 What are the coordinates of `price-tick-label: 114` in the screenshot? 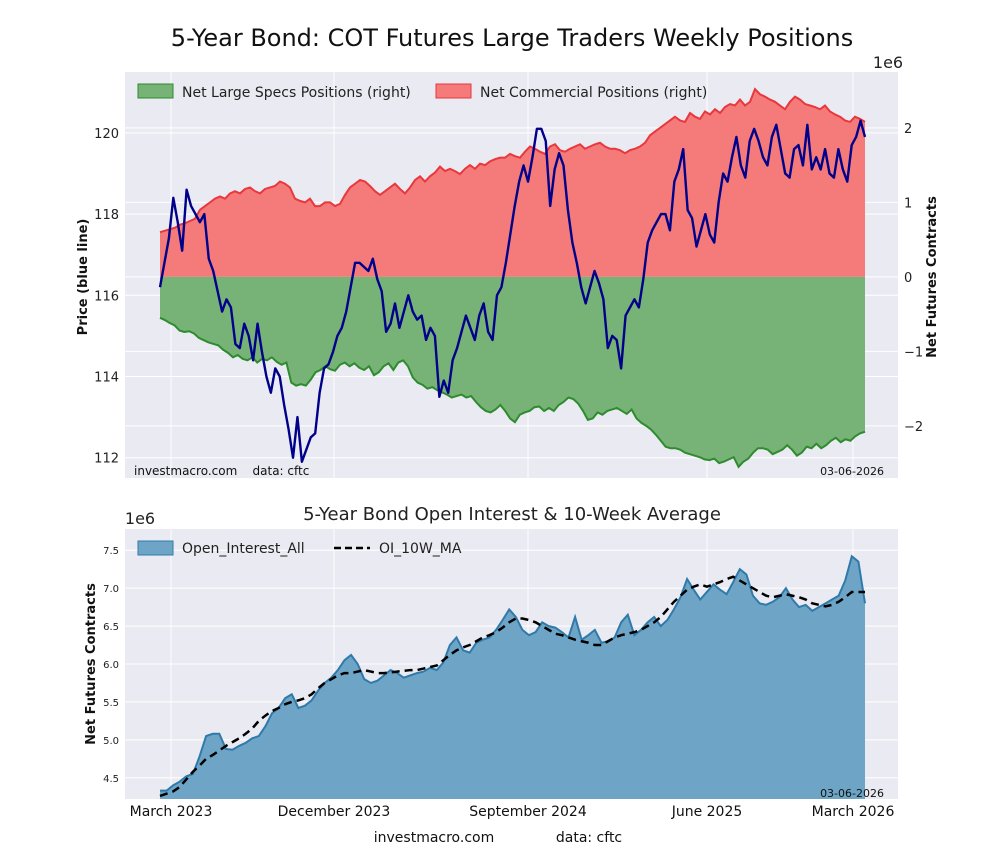 It's located at (106, 378).